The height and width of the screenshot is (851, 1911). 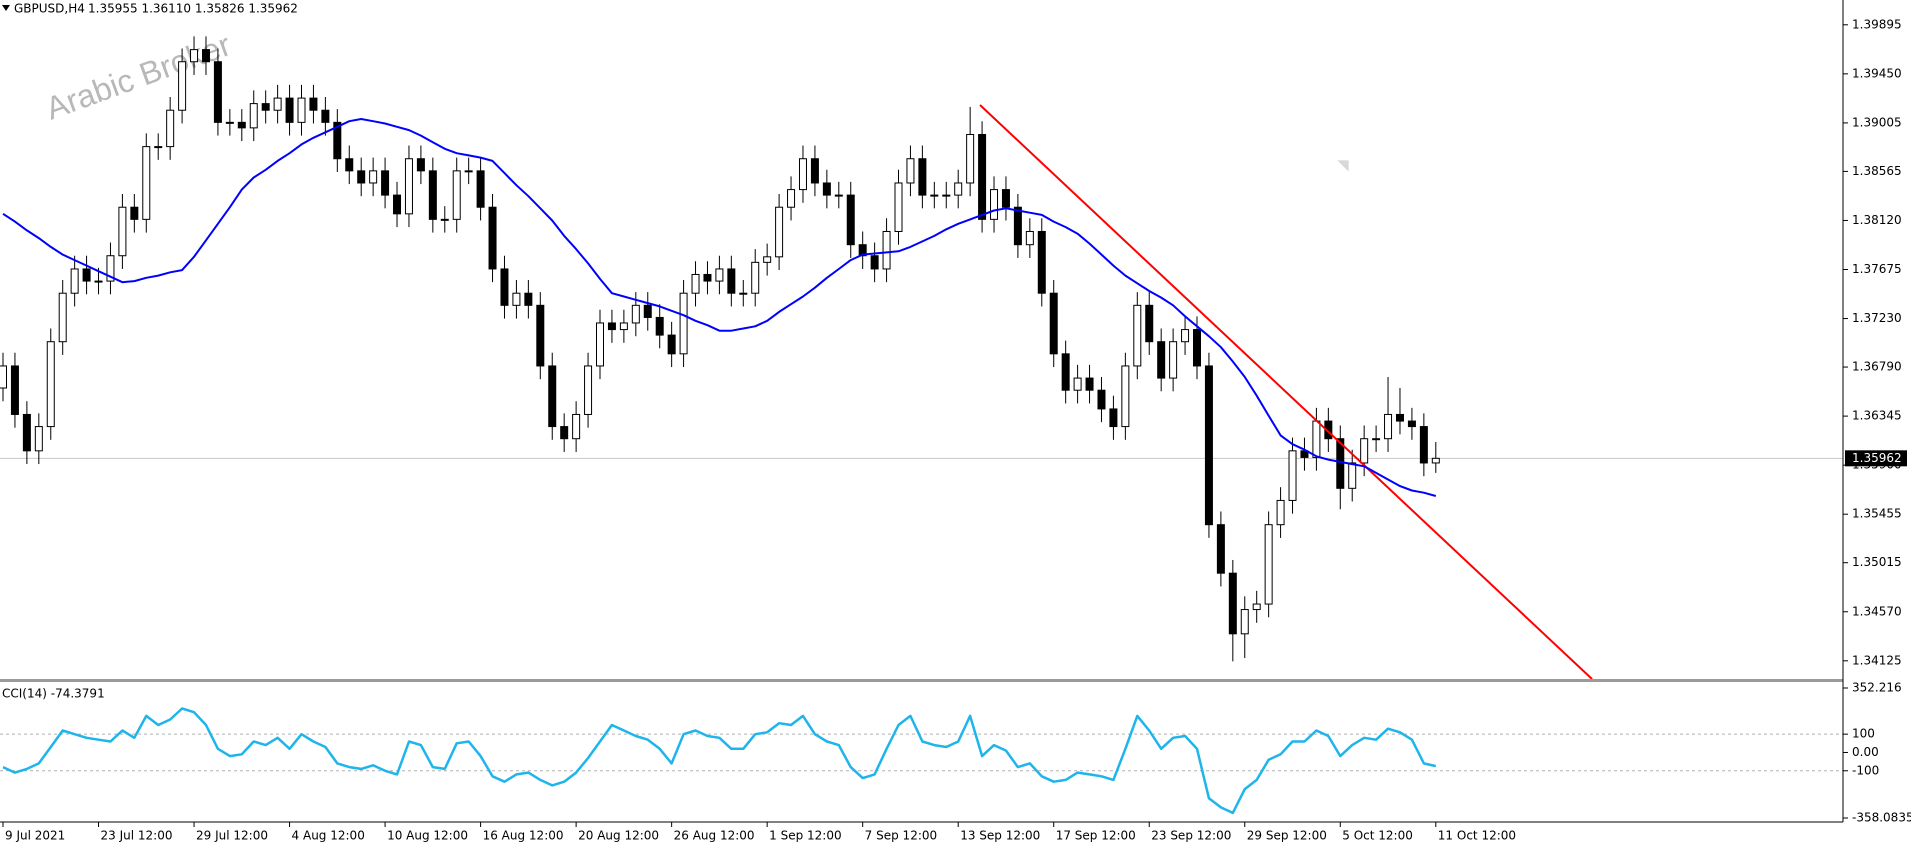 I want to click on y-tick-label: 1.34125, so click(x=1877, y=660).